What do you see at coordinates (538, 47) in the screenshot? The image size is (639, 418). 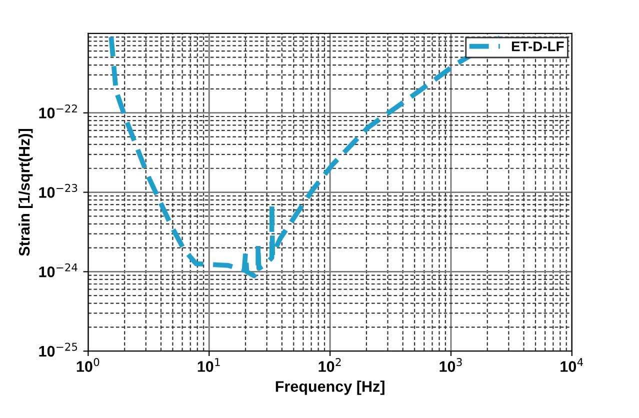 I see `legend-label: ET-D-LF` at bounding box center [538, 47].